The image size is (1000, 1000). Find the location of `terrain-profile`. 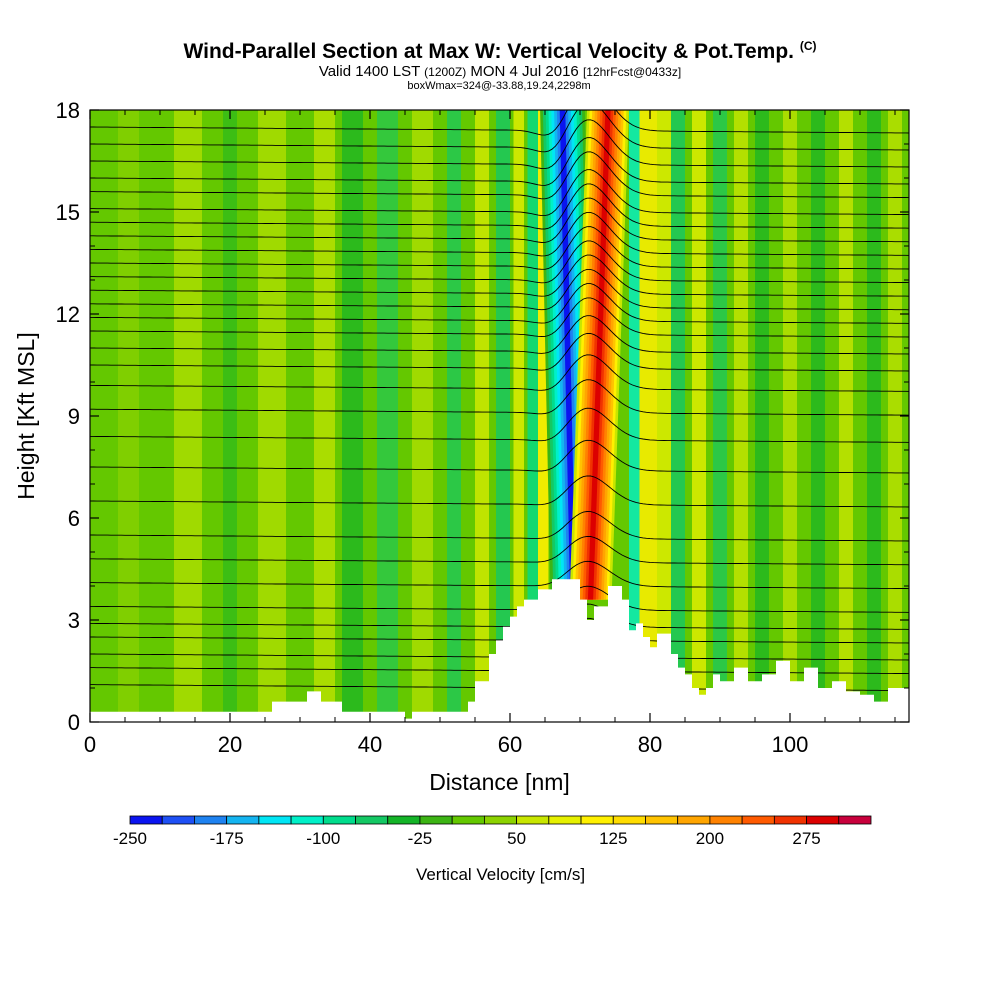

terrain-profile is located at coordinates (499, 650).